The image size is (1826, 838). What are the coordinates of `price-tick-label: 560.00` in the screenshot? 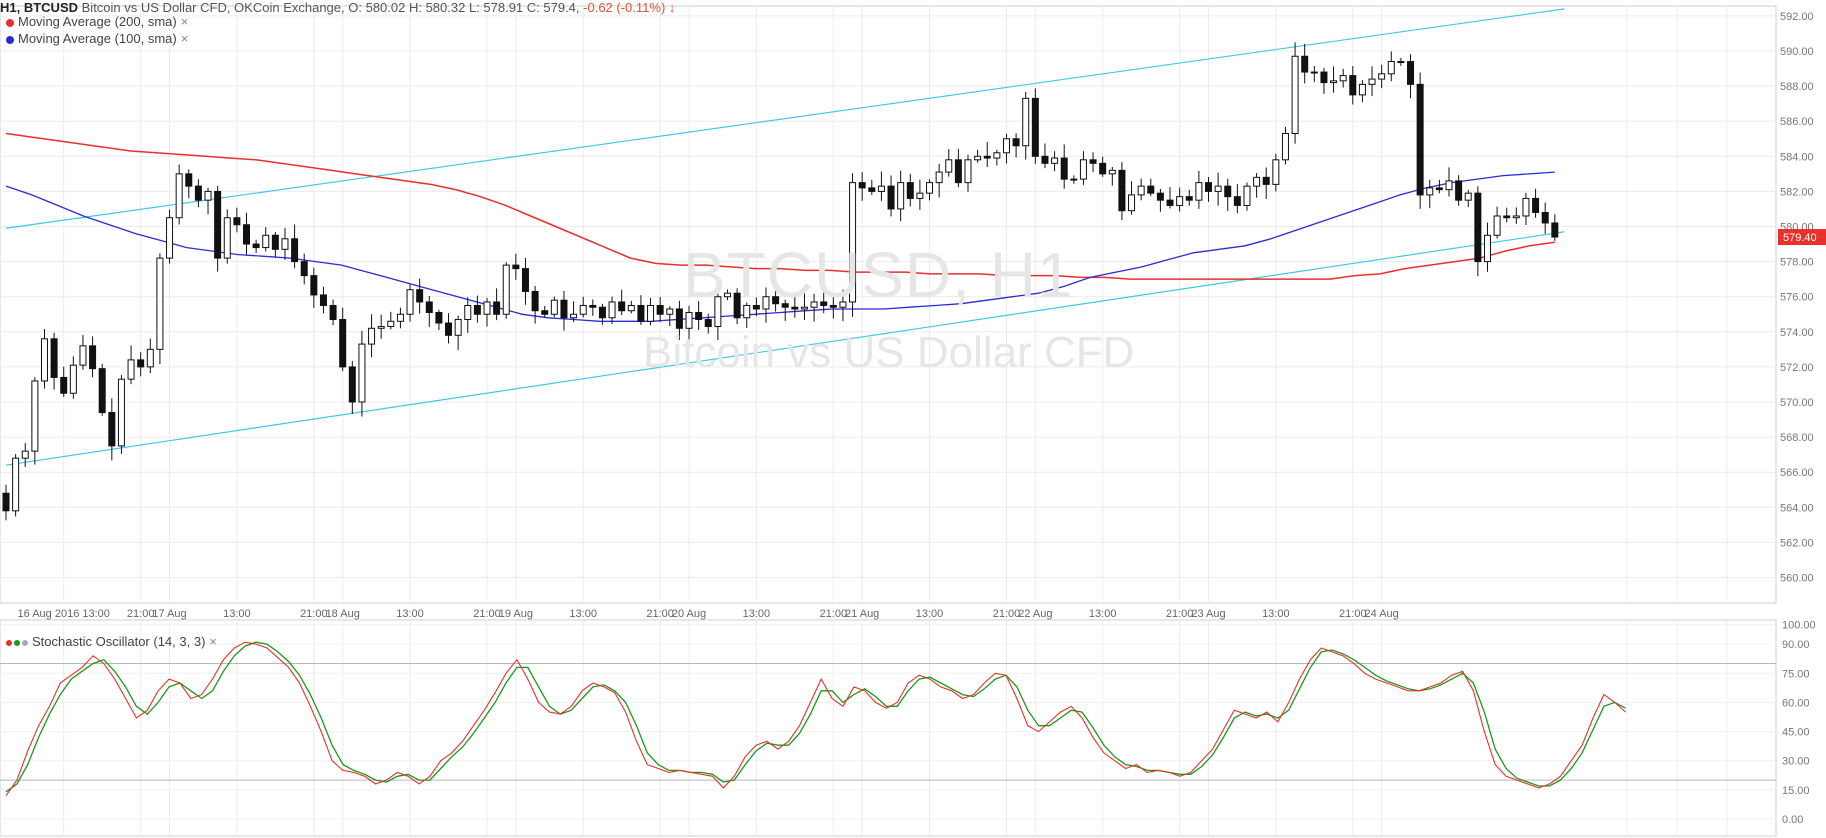 It's located at (1797, 579).